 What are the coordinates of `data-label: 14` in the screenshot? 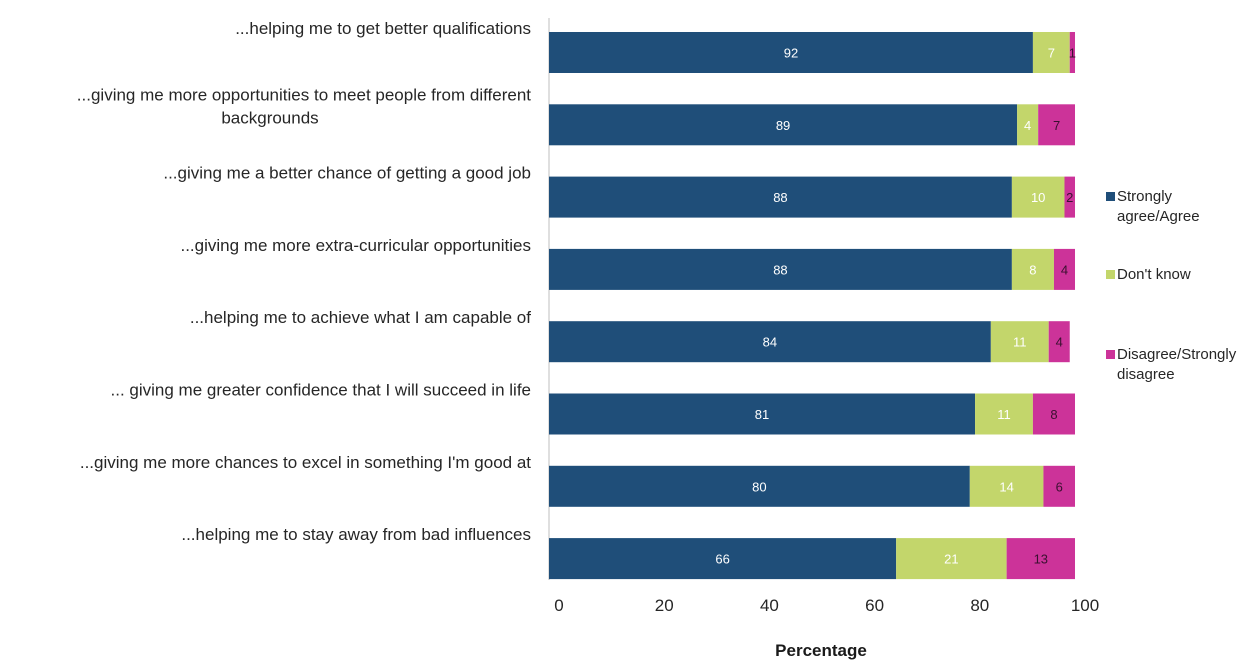 It's located at (1006, 486).